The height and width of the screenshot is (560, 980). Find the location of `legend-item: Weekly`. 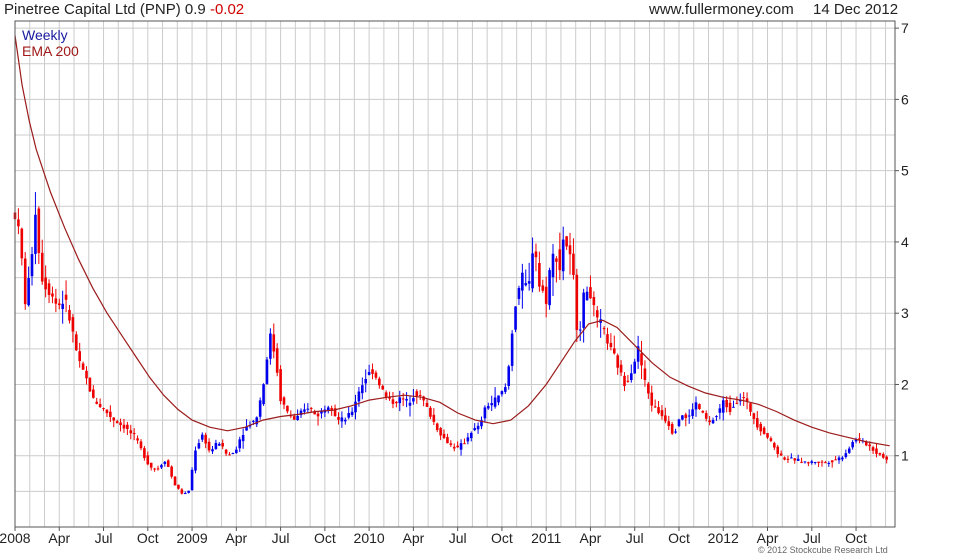

legend-item: Weekly is located at coordinates (45, 35).